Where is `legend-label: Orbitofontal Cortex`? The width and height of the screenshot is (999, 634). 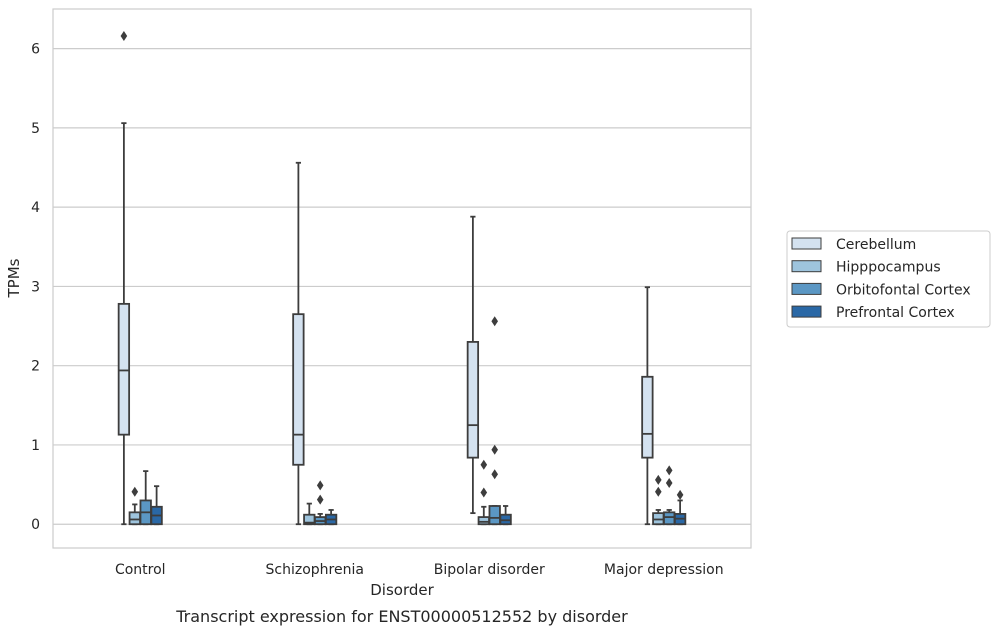
legend-label: Orbitofontal Cortex is located at coordinates (903, 290).